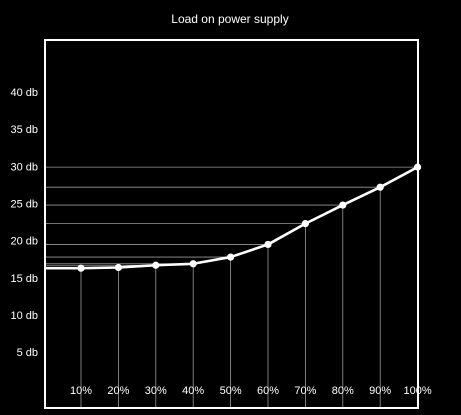  I want to click on y-tick-label: 10 db, so click(24, 316).